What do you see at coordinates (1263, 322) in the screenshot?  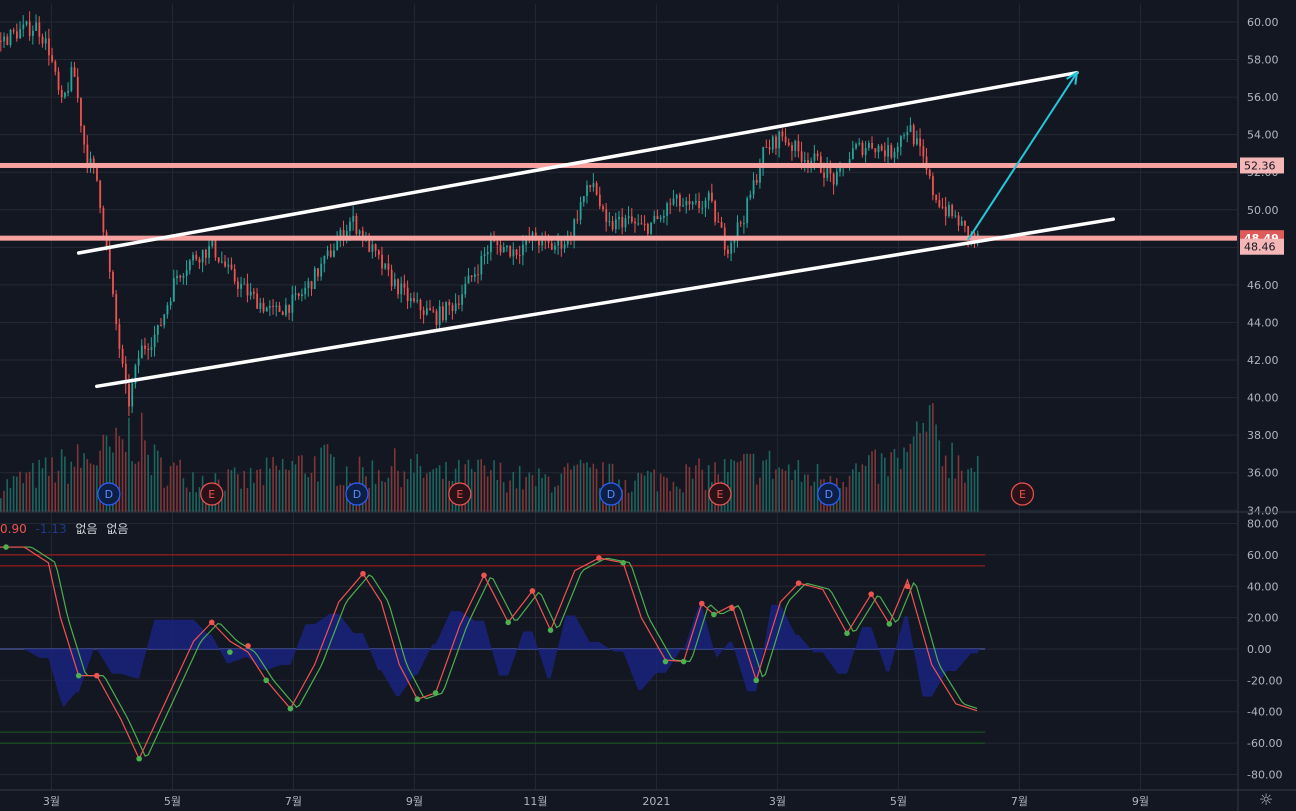 I see `price-tick-label: 44.00` at bounding box center [1263, 322].